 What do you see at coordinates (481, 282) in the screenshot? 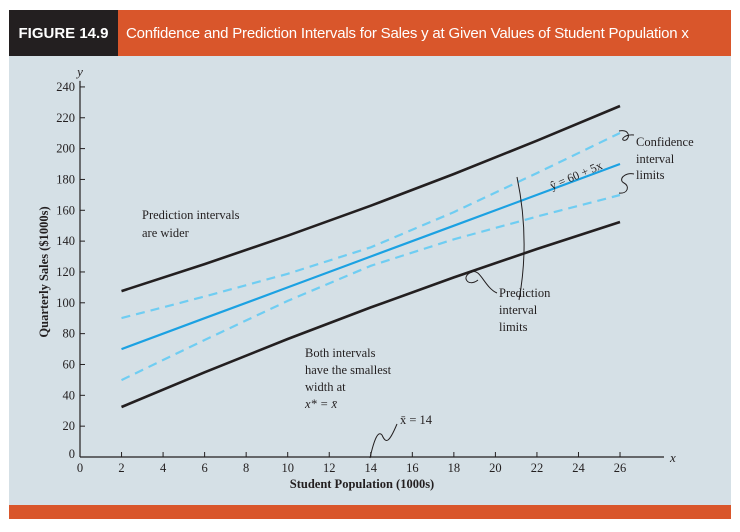
I see `prediction-leader` at bounding box center [481, 282].